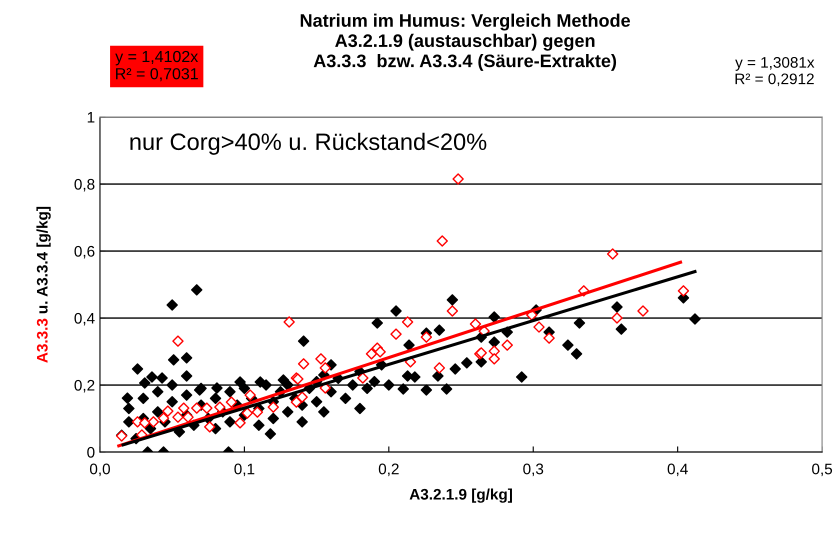 The height and width of the screenshot is (545, 838). What do you see at coordinates (678, 470) in the screenshot?
I see `x-tick-label: 0,4` at bounding box center [678, 470].